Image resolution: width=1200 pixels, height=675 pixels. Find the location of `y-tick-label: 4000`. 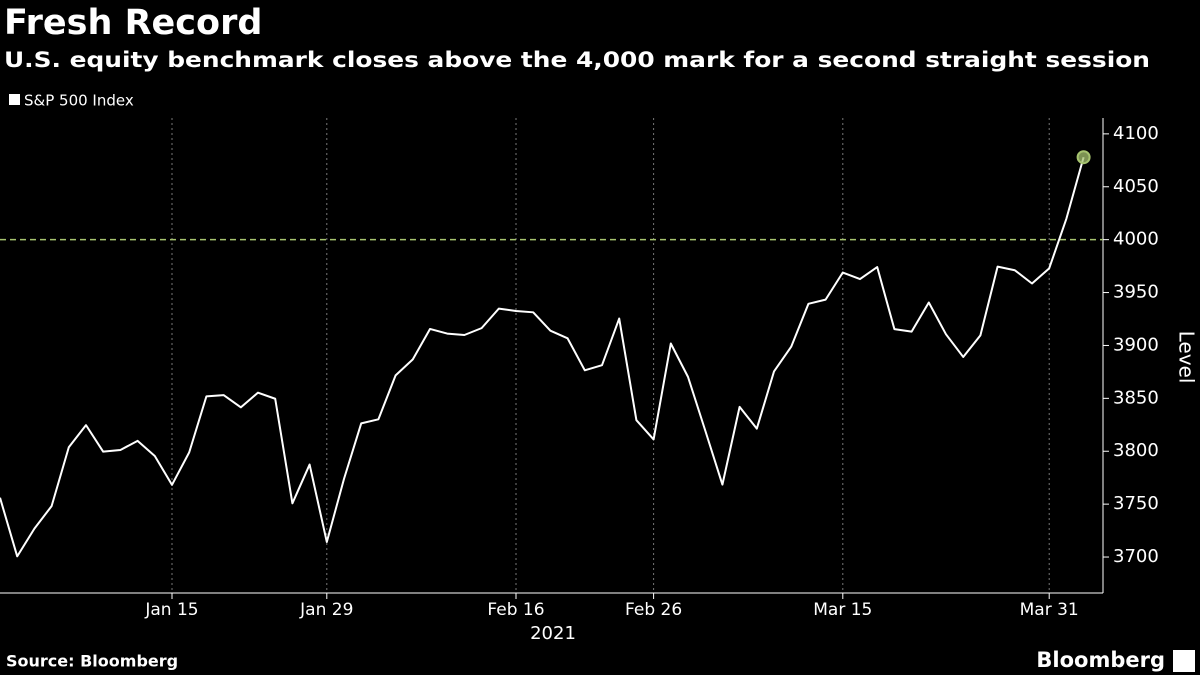

y-tick-label: 4000 is located at coordinates (1136, 239).